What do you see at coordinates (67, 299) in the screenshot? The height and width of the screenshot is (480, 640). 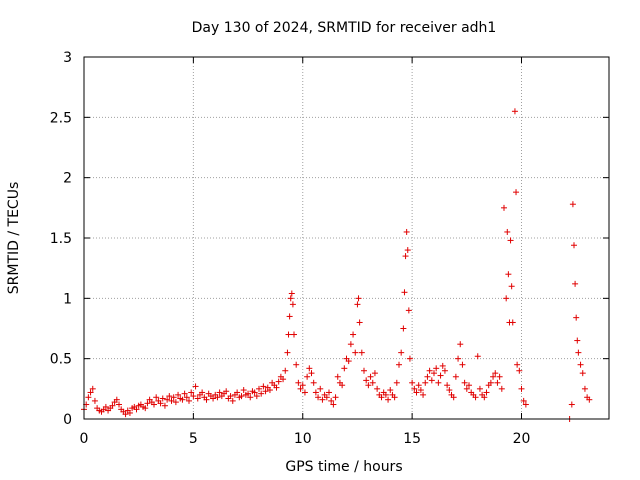 I see `y-tick-label: 1` at bounding box center [67, 299].